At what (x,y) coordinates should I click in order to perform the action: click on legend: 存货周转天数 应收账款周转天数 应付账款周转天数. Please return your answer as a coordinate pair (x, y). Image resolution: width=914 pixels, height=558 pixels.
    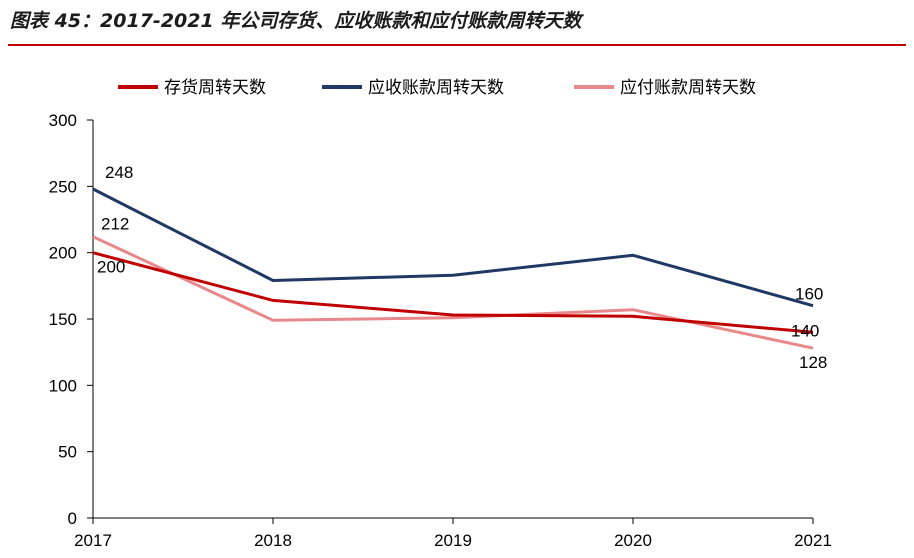
    Looking at the image, I should click on (437, 88).